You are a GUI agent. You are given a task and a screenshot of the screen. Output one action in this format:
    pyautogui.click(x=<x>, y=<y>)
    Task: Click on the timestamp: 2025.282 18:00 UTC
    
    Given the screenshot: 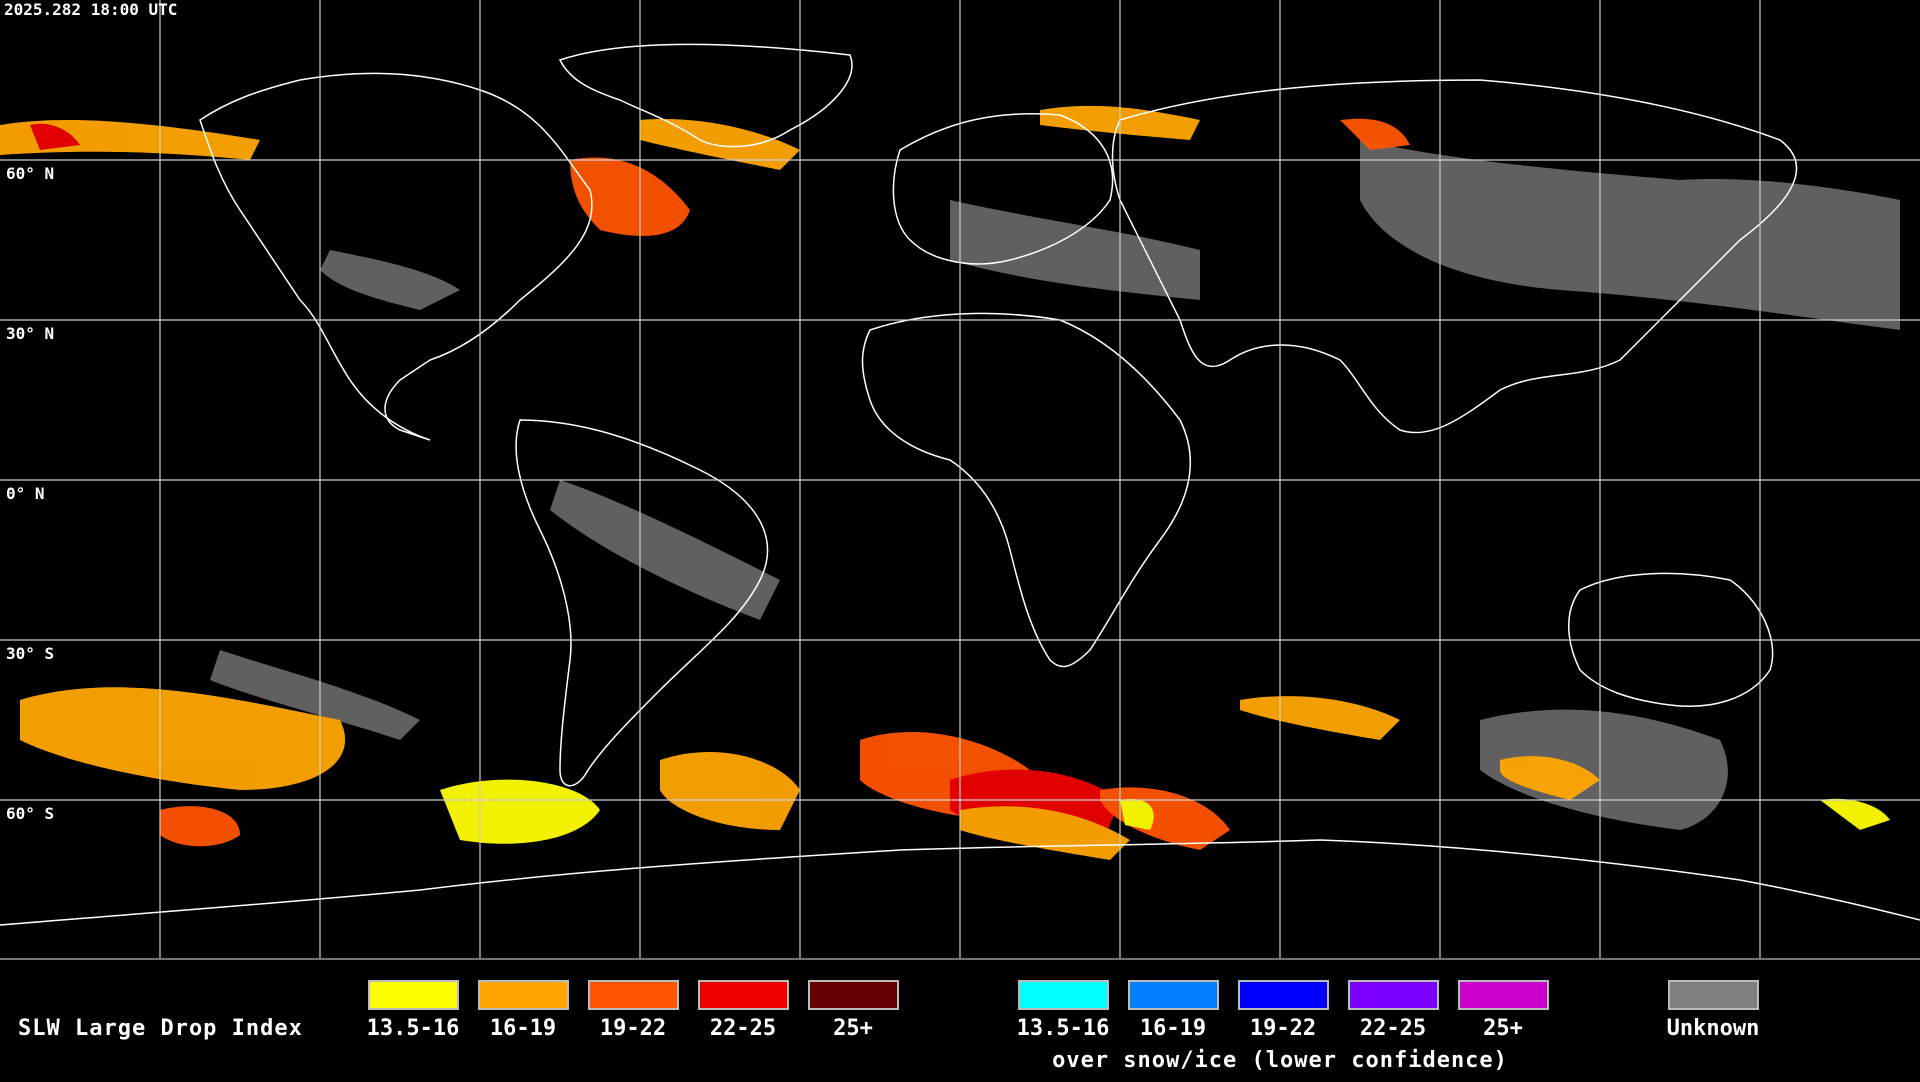 What is the action you would take?
    pyautogui.click(x=91, y=9)
    